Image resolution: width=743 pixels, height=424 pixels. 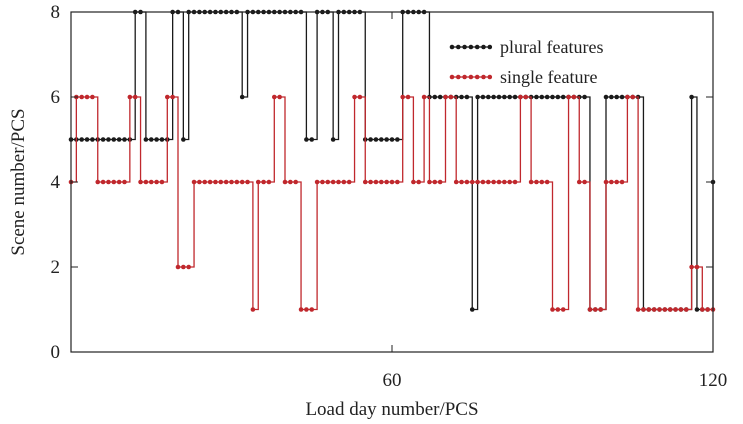 I want to click on legend-label: plural features, so click(x=551, y=47).